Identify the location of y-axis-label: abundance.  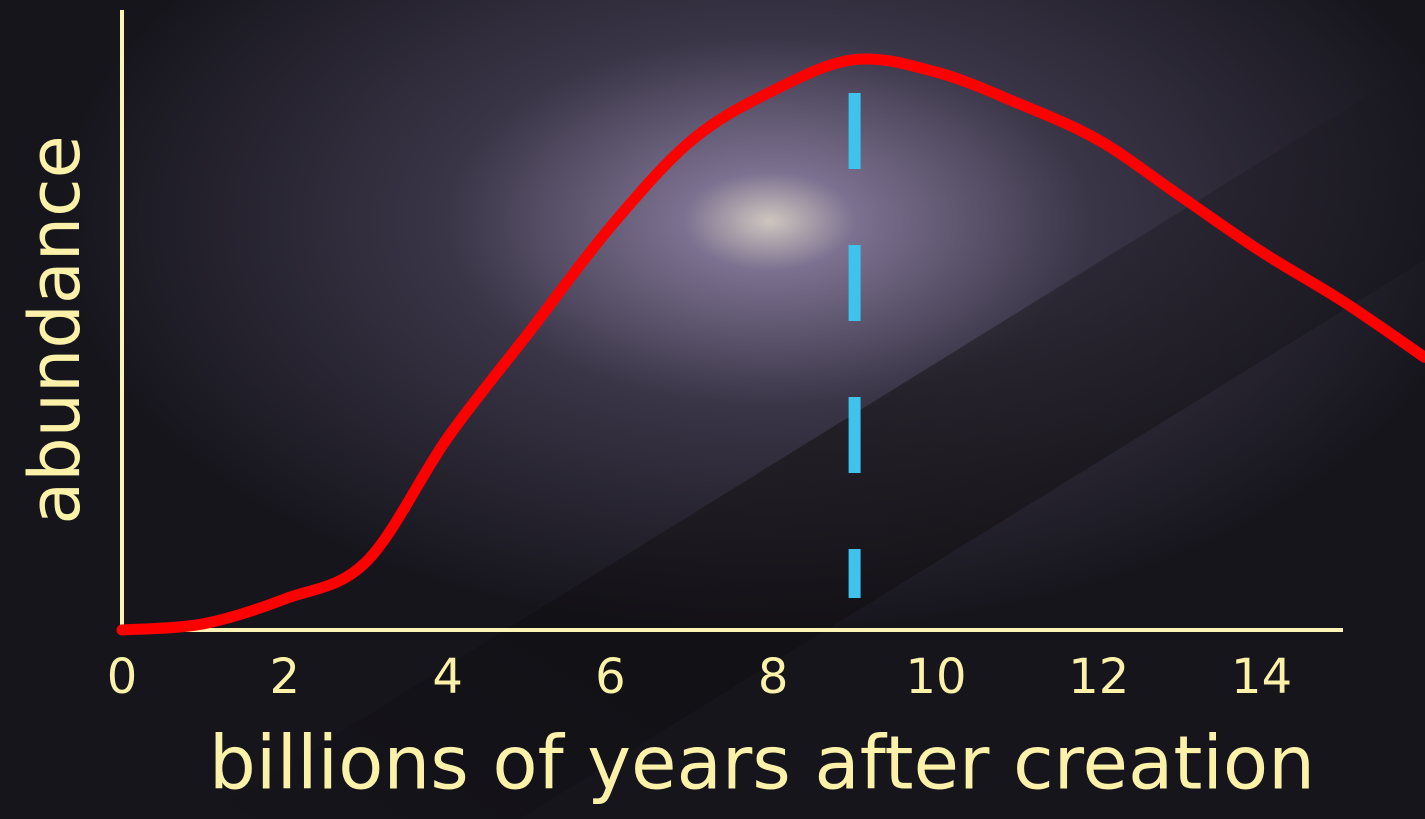
(55, 329).